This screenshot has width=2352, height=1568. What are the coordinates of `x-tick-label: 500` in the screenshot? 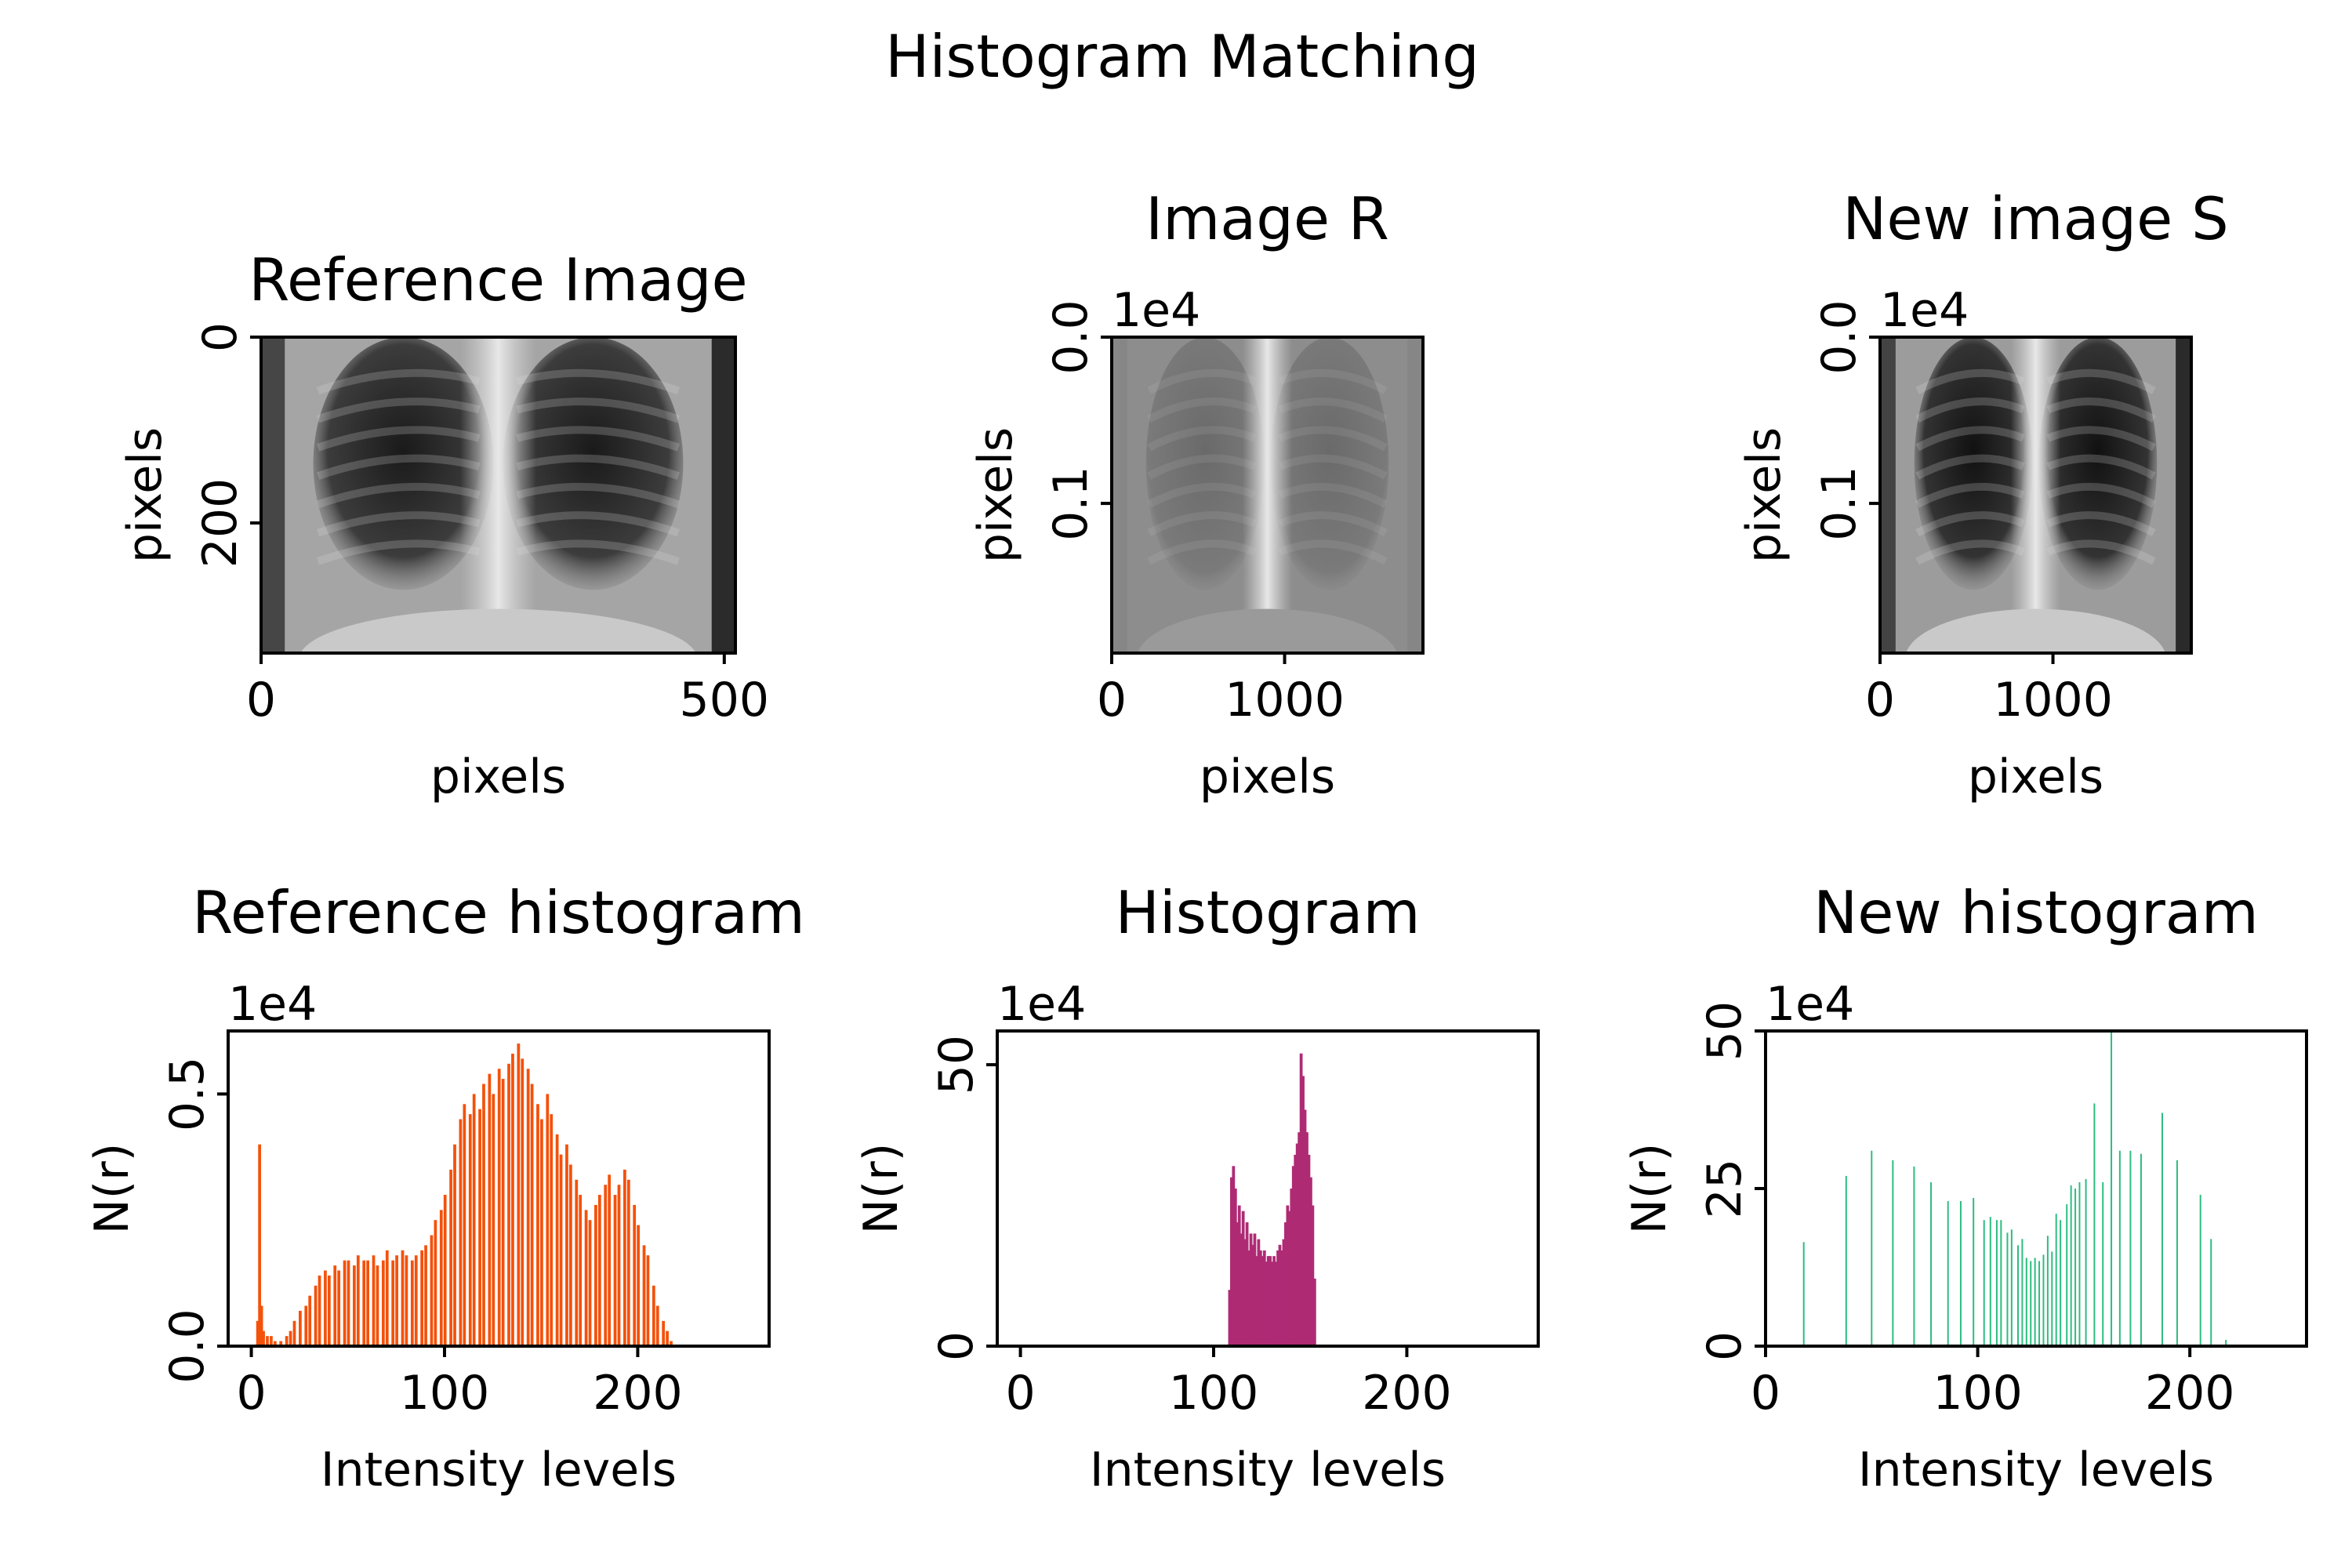 It's located at (725, 700).